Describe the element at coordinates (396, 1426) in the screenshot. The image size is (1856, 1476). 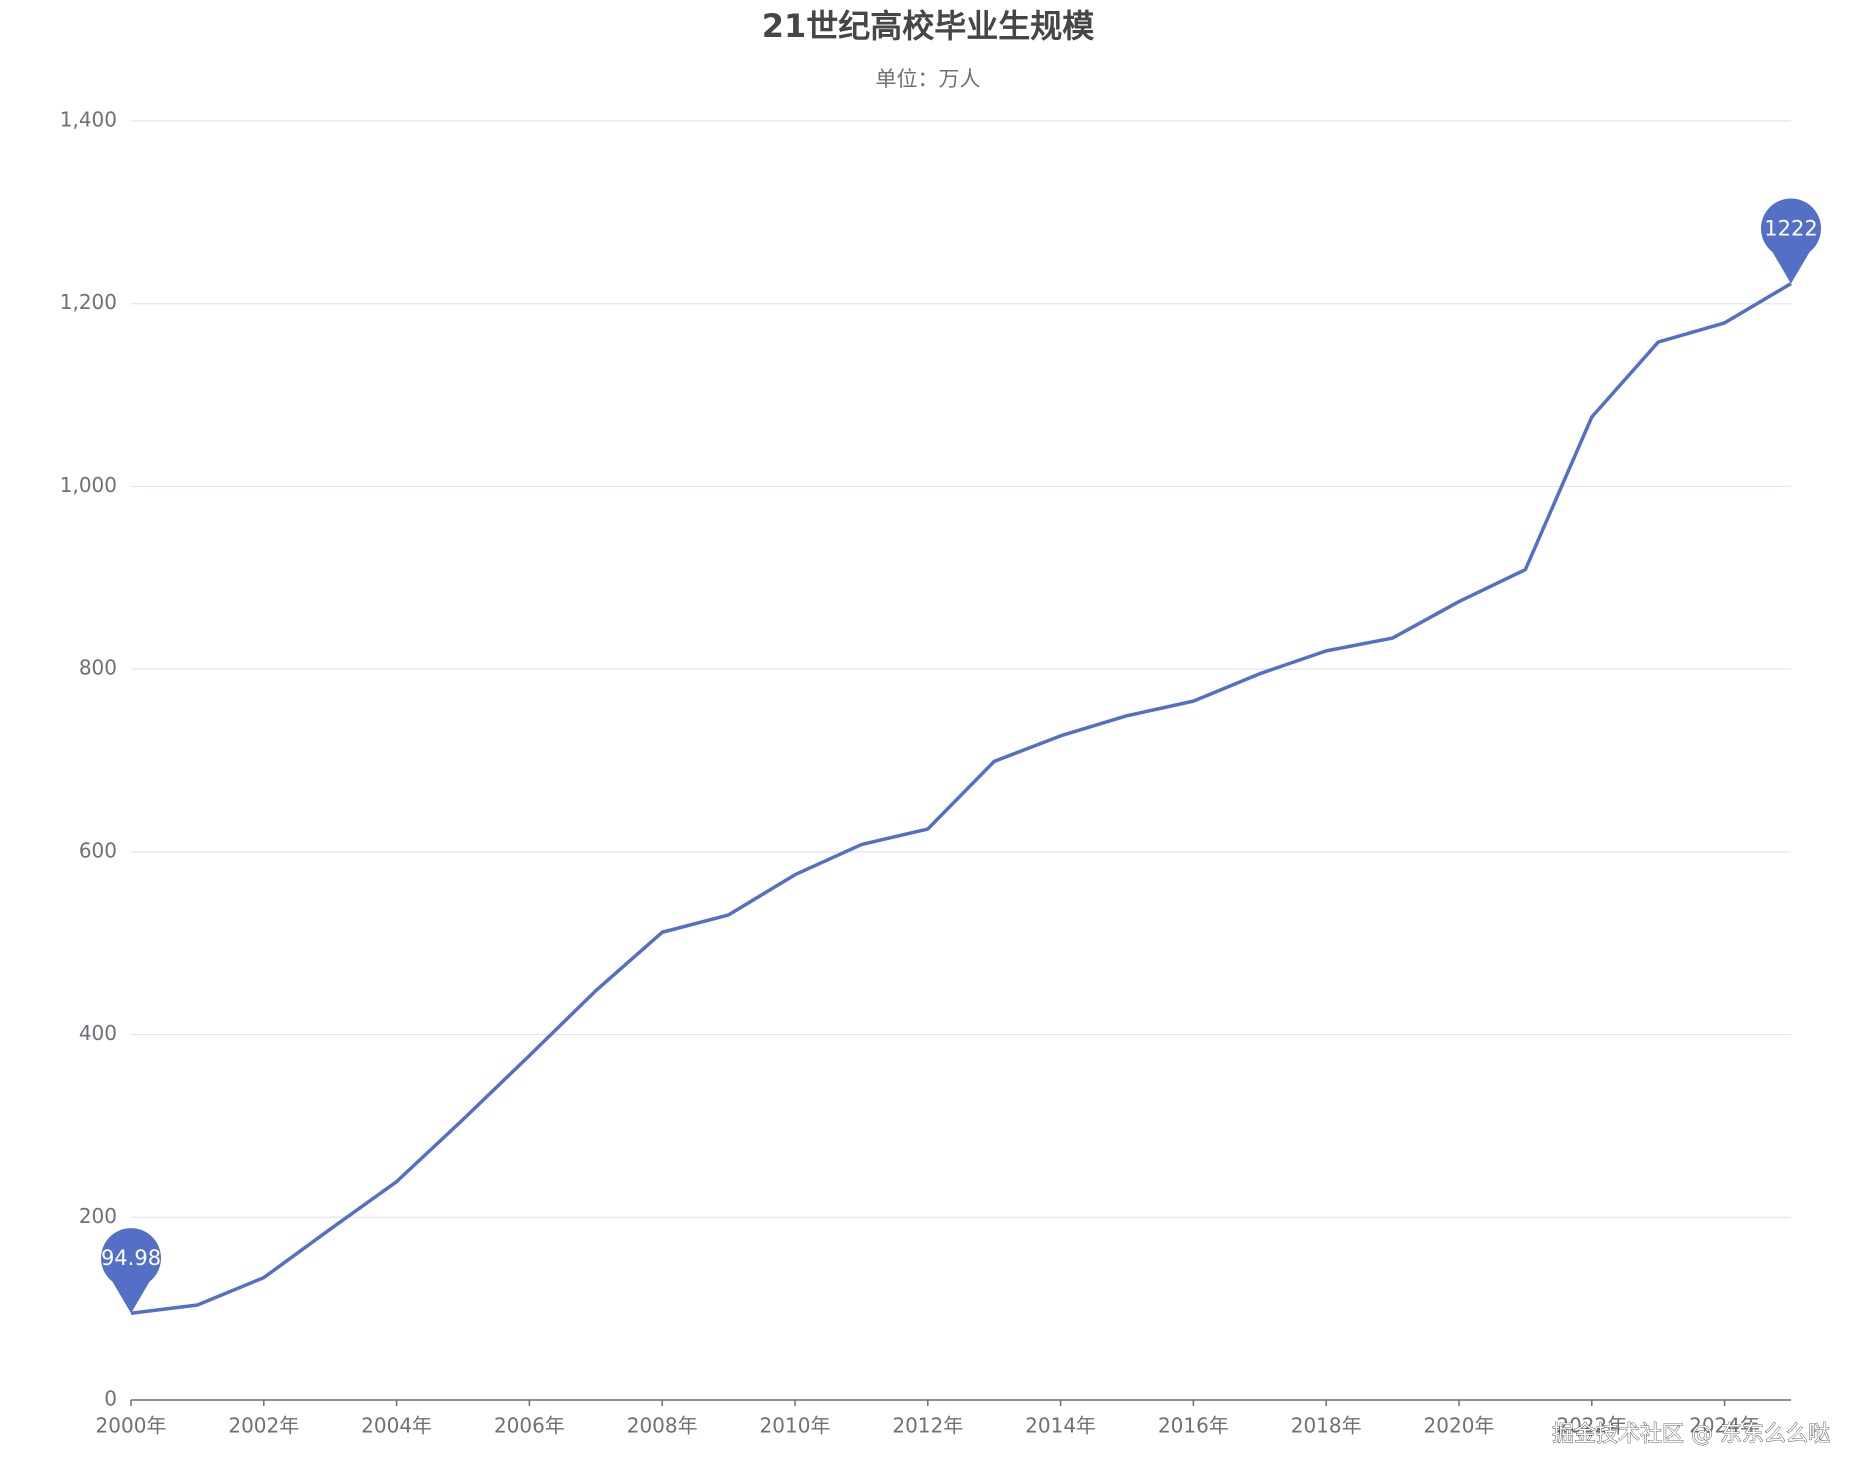
I see `x-tick-label: 2004年` at that location.